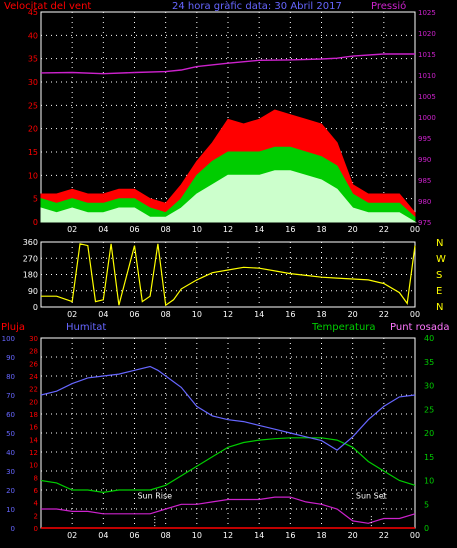 Image resolution: width=457 pixels, height=548 pixels. Describe the element at coordinates (33, 364) in the screenshot. I see `y-tick-rain: 26` at that location.